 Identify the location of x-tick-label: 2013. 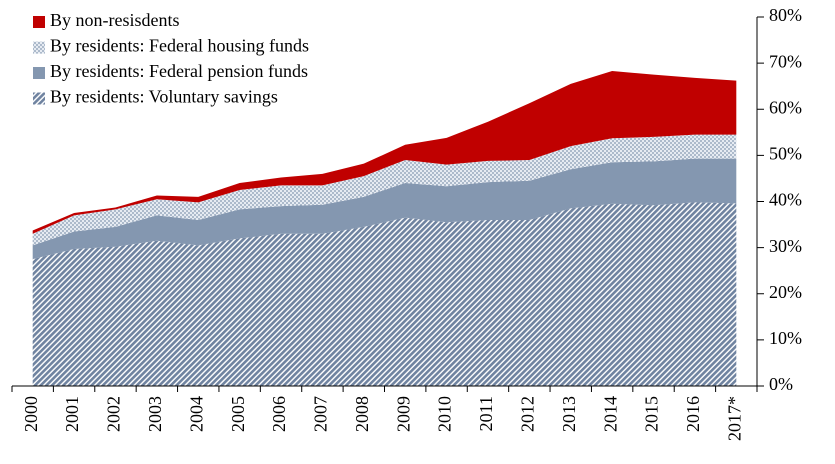
(569, 414).